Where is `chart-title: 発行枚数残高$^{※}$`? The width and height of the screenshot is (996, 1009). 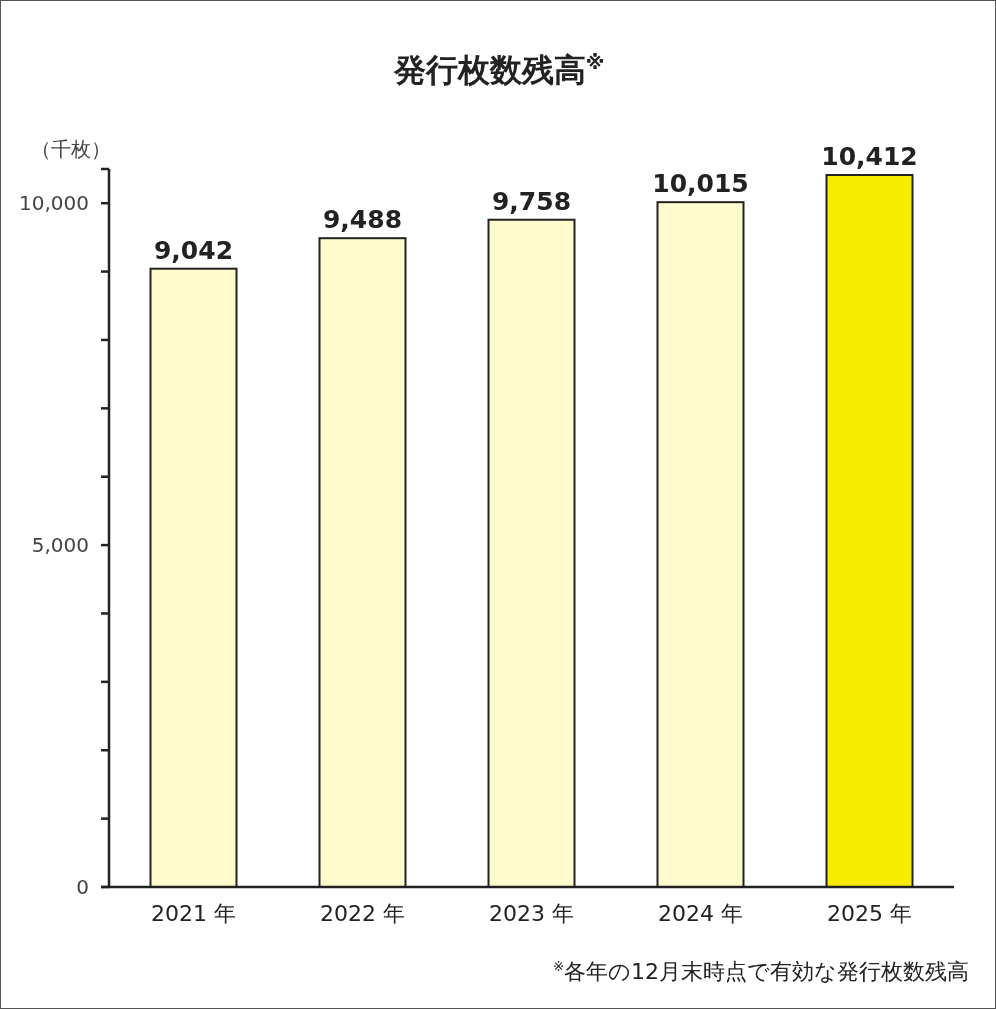 chart-title: 発行枚数残高$^{※}$ is located at coordinates (499, 70).